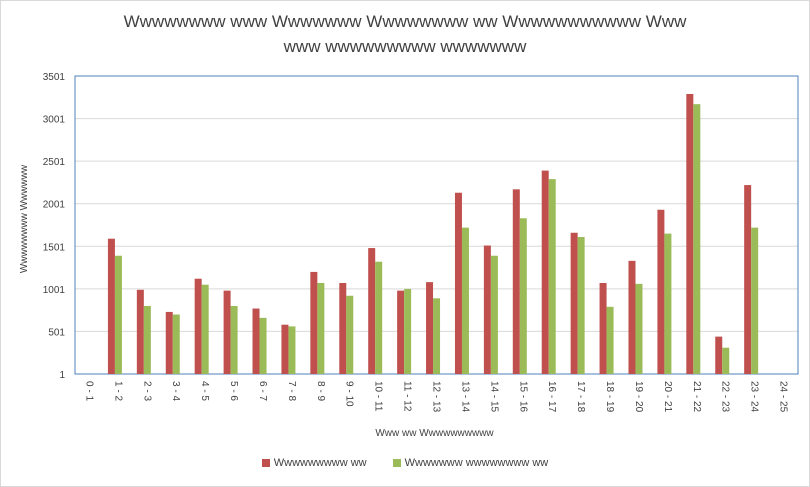 This screenshot has height=487, width=810. Describe the element at coordinates (54, 290) in the screenshot. I see `y-tick-label: 1001` at that location.